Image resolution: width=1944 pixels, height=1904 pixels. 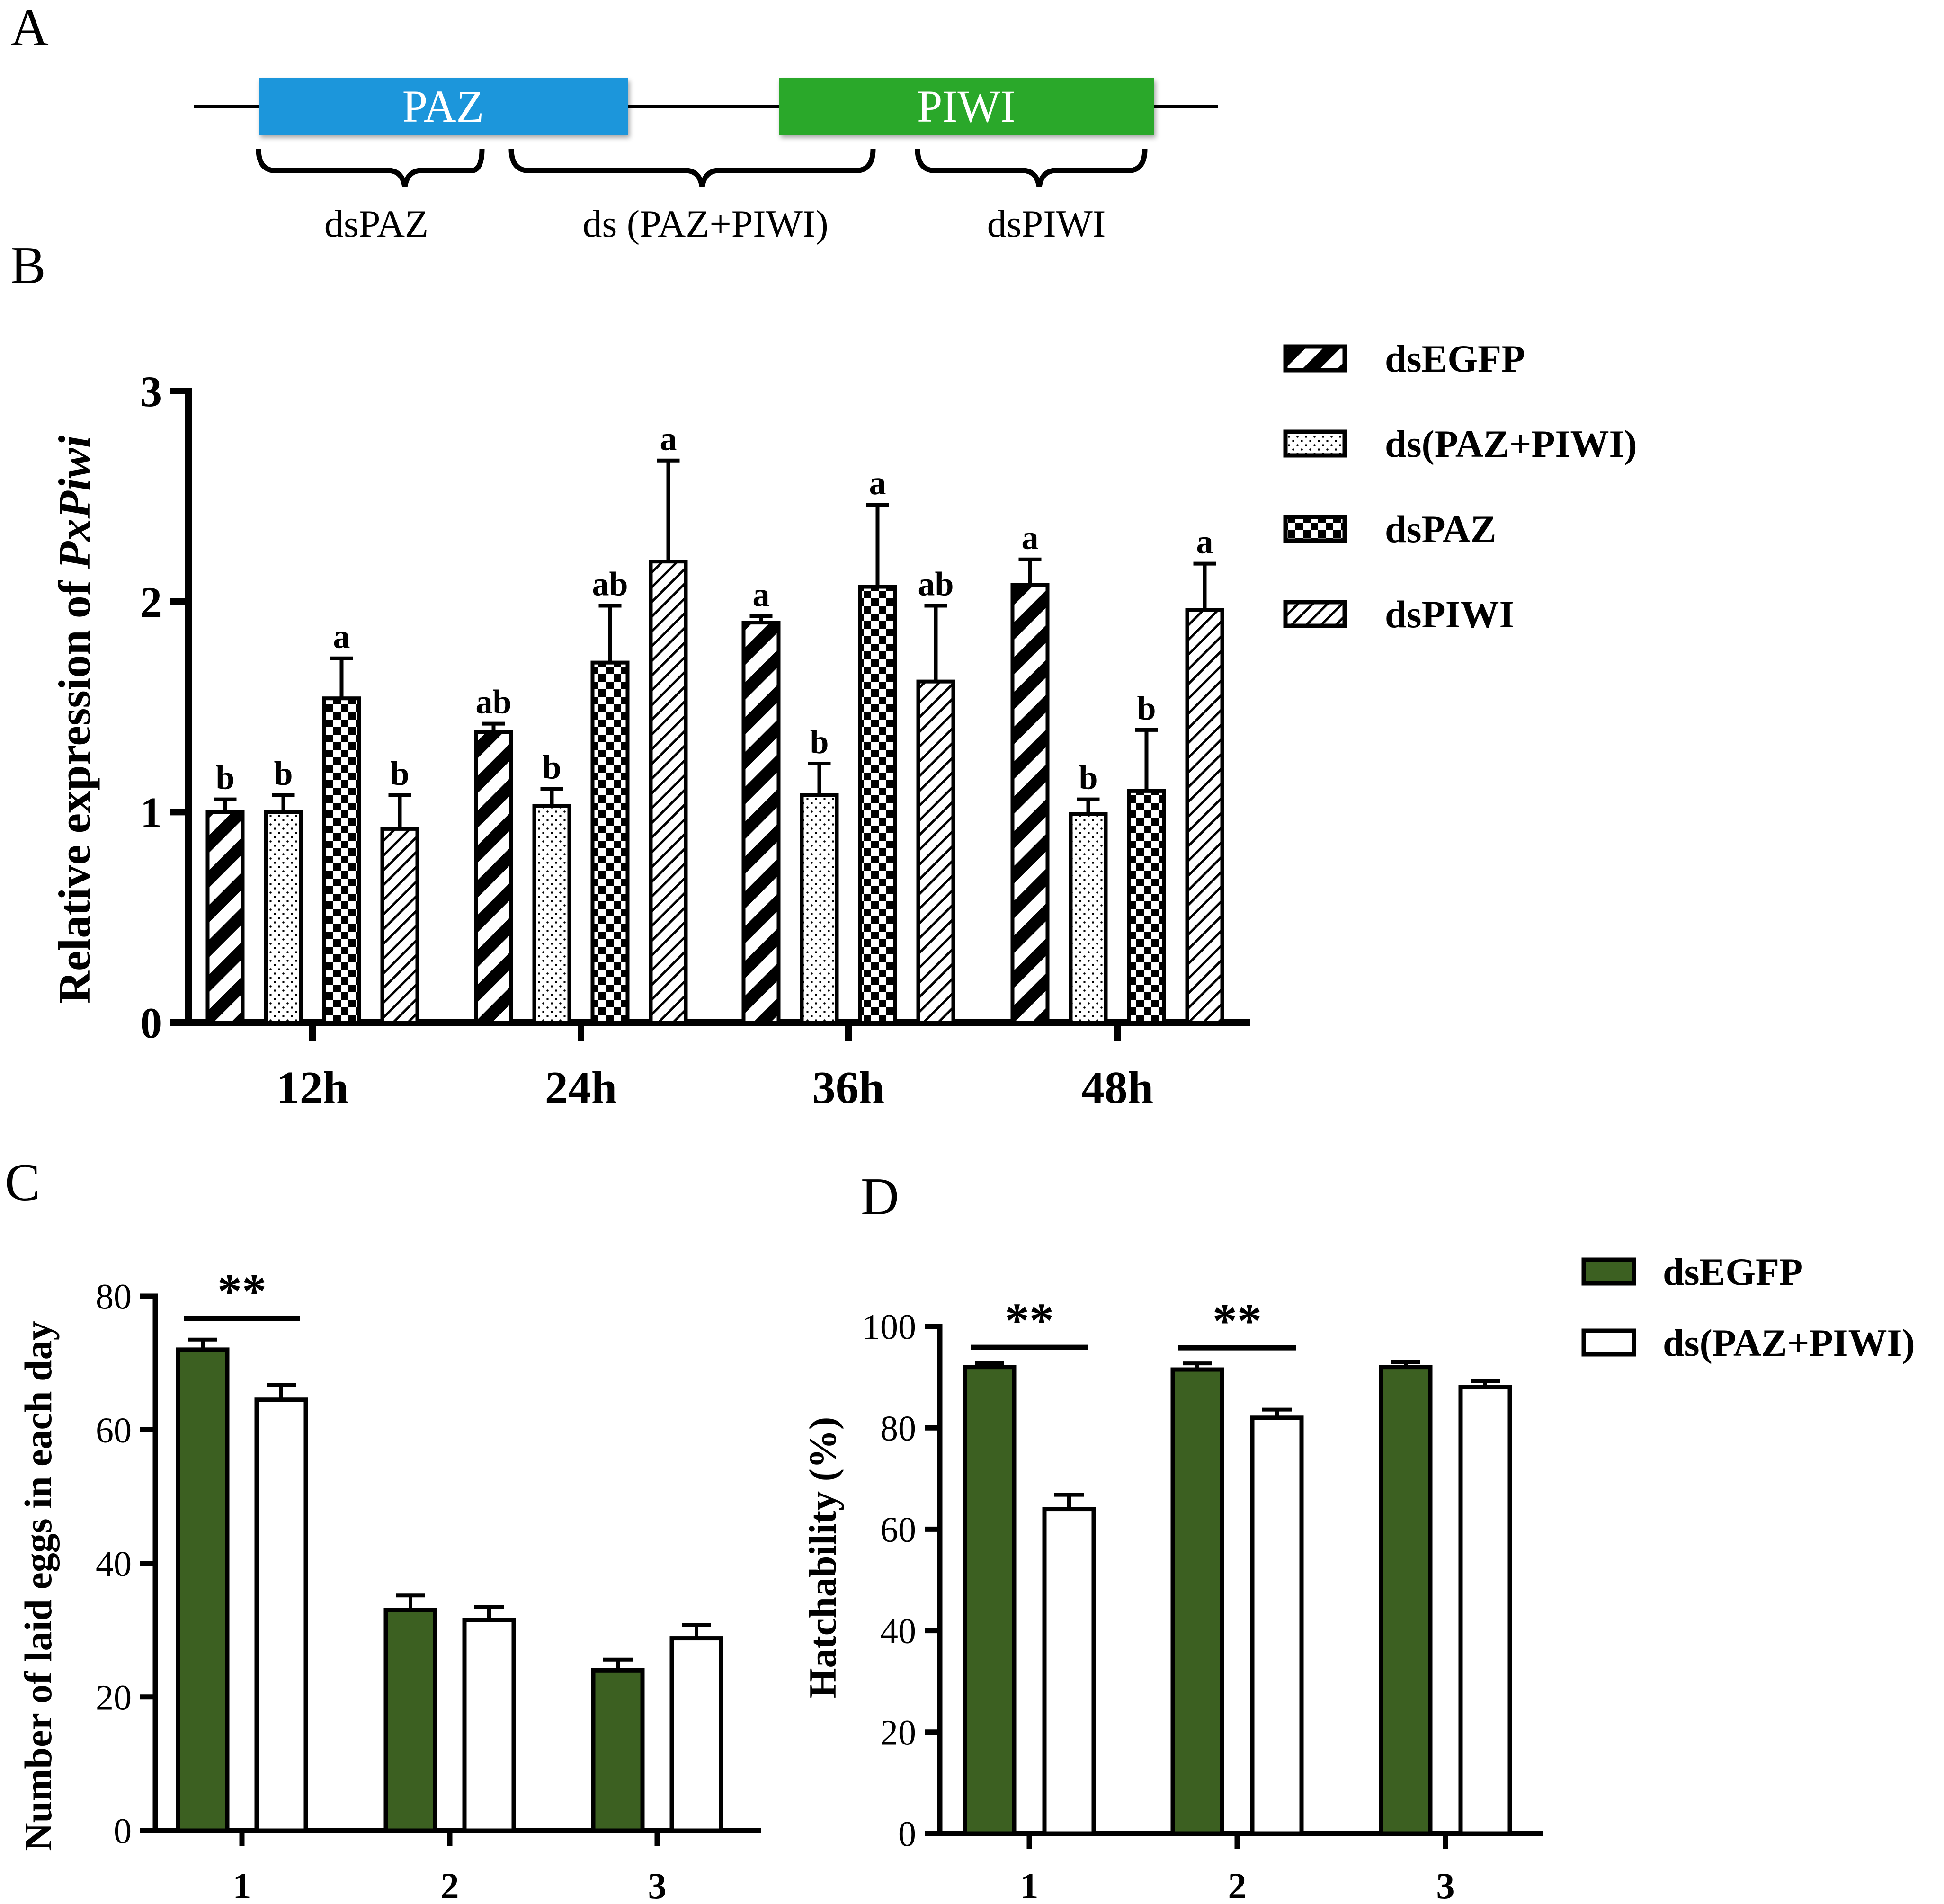 I want to click on panel-b-legend-label: ds(PAZ+PIWI), so click(x=1511, y=443).